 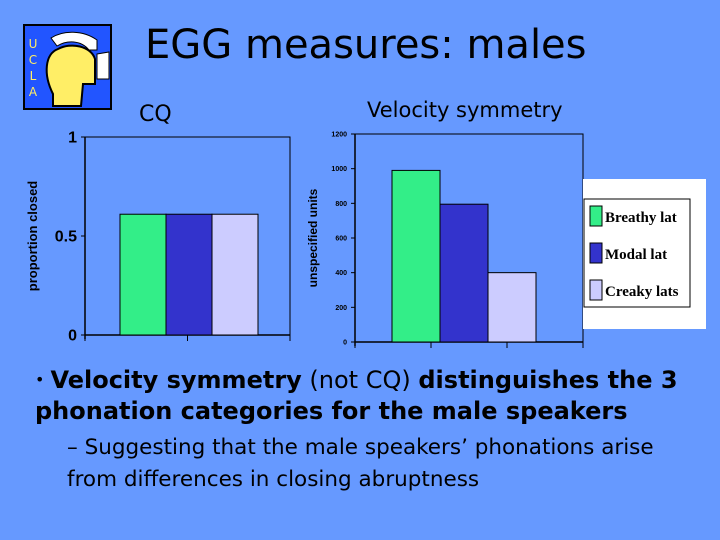 I want to click on cq-bar-chart: 0 0.5 1 proportion closed, so click(x=158, y=237).